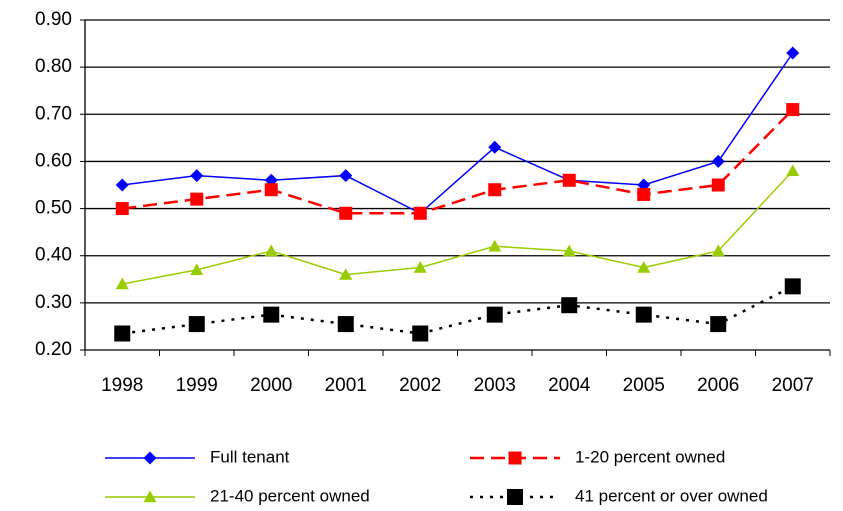 This screenshot has width=843, height=511. What do you see at coordinates (53, 160) in the screenshot?
I see `y-tick-label: 0.60` at bounding box center [53, 160].